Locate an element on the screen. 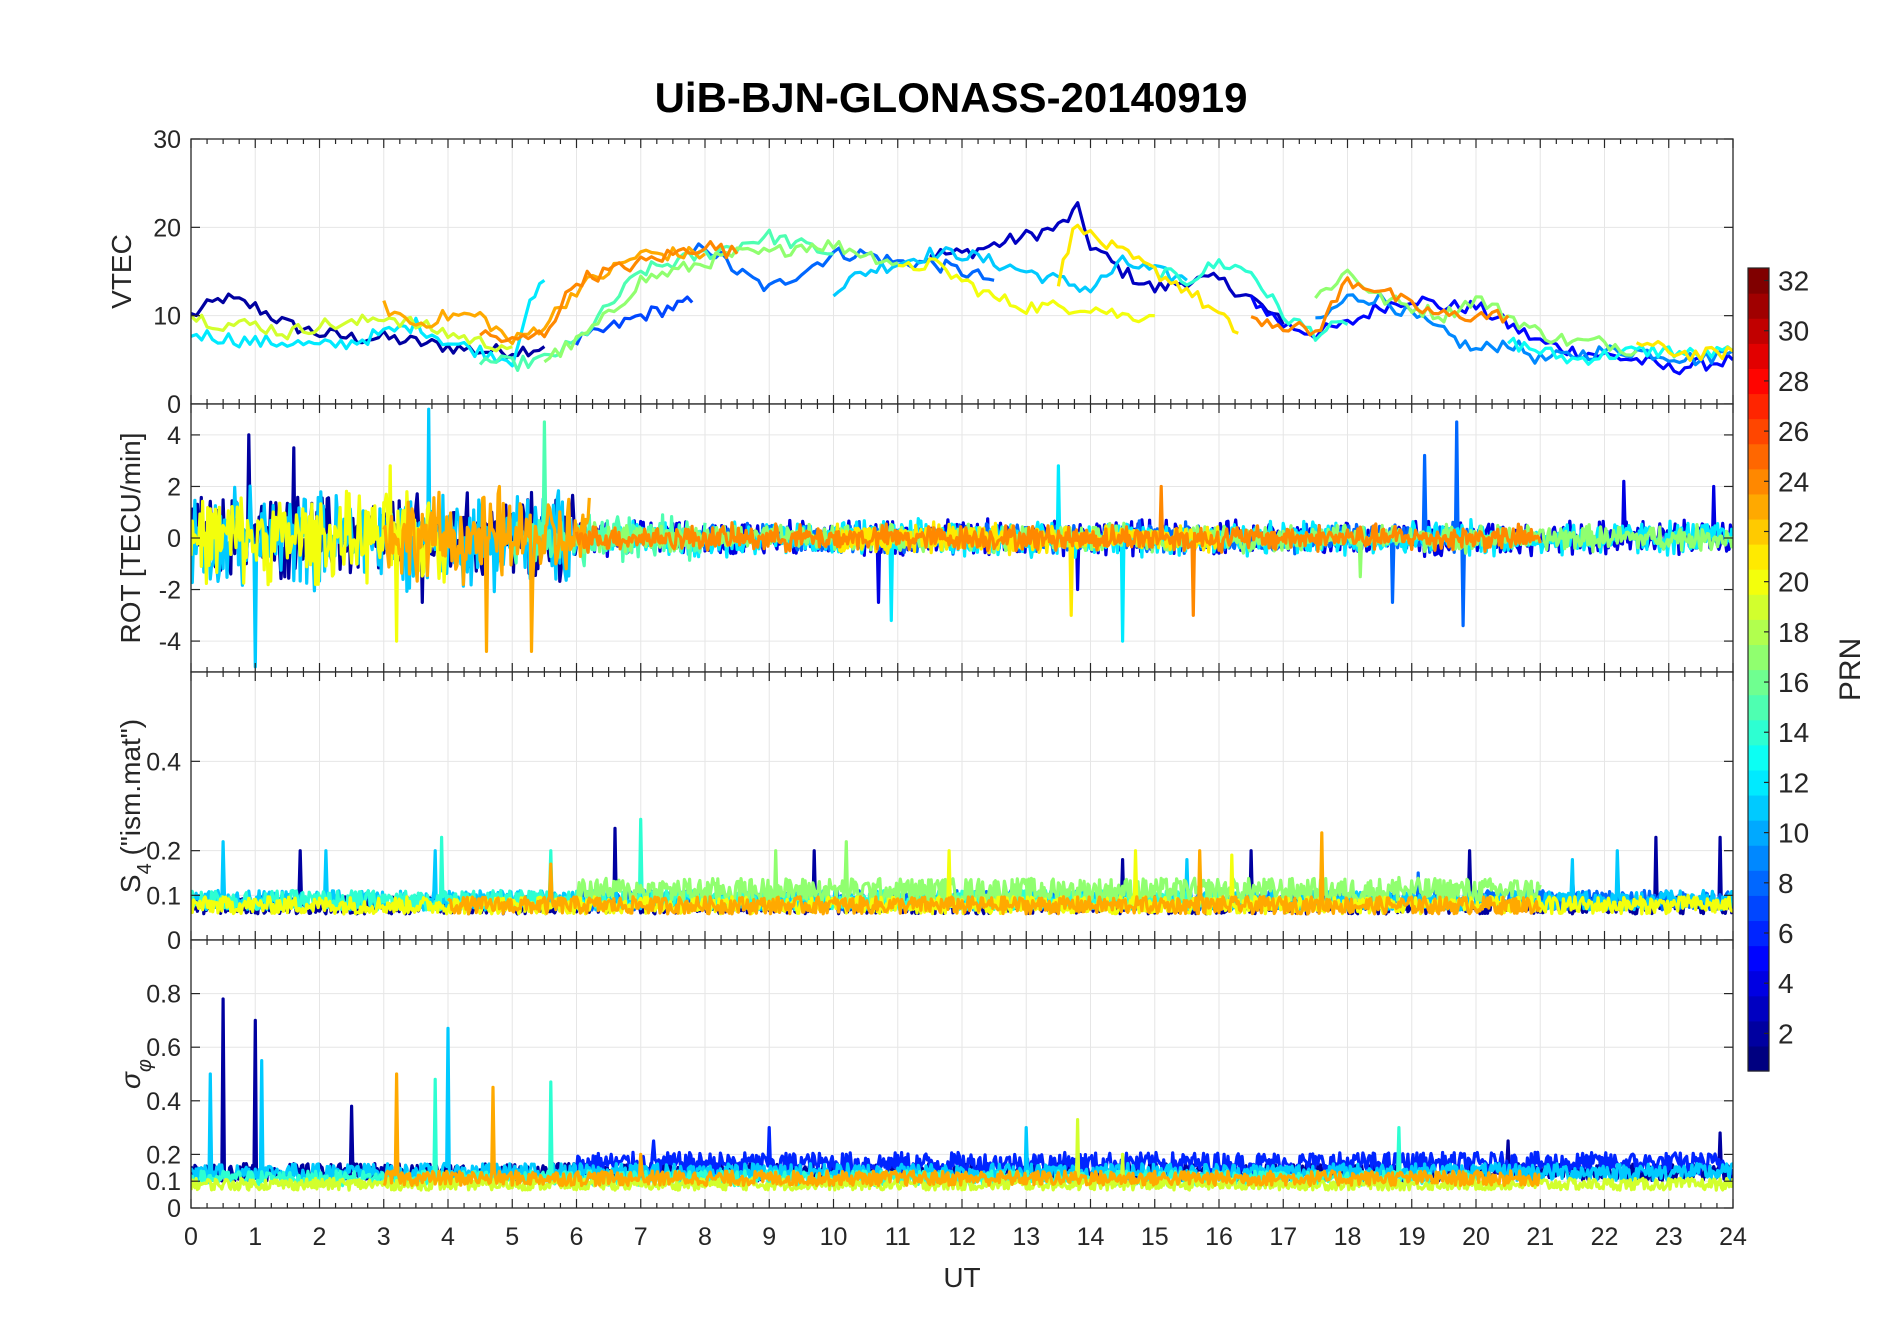  x-tick-label: 14 is located at coordinates (1091, 1237).